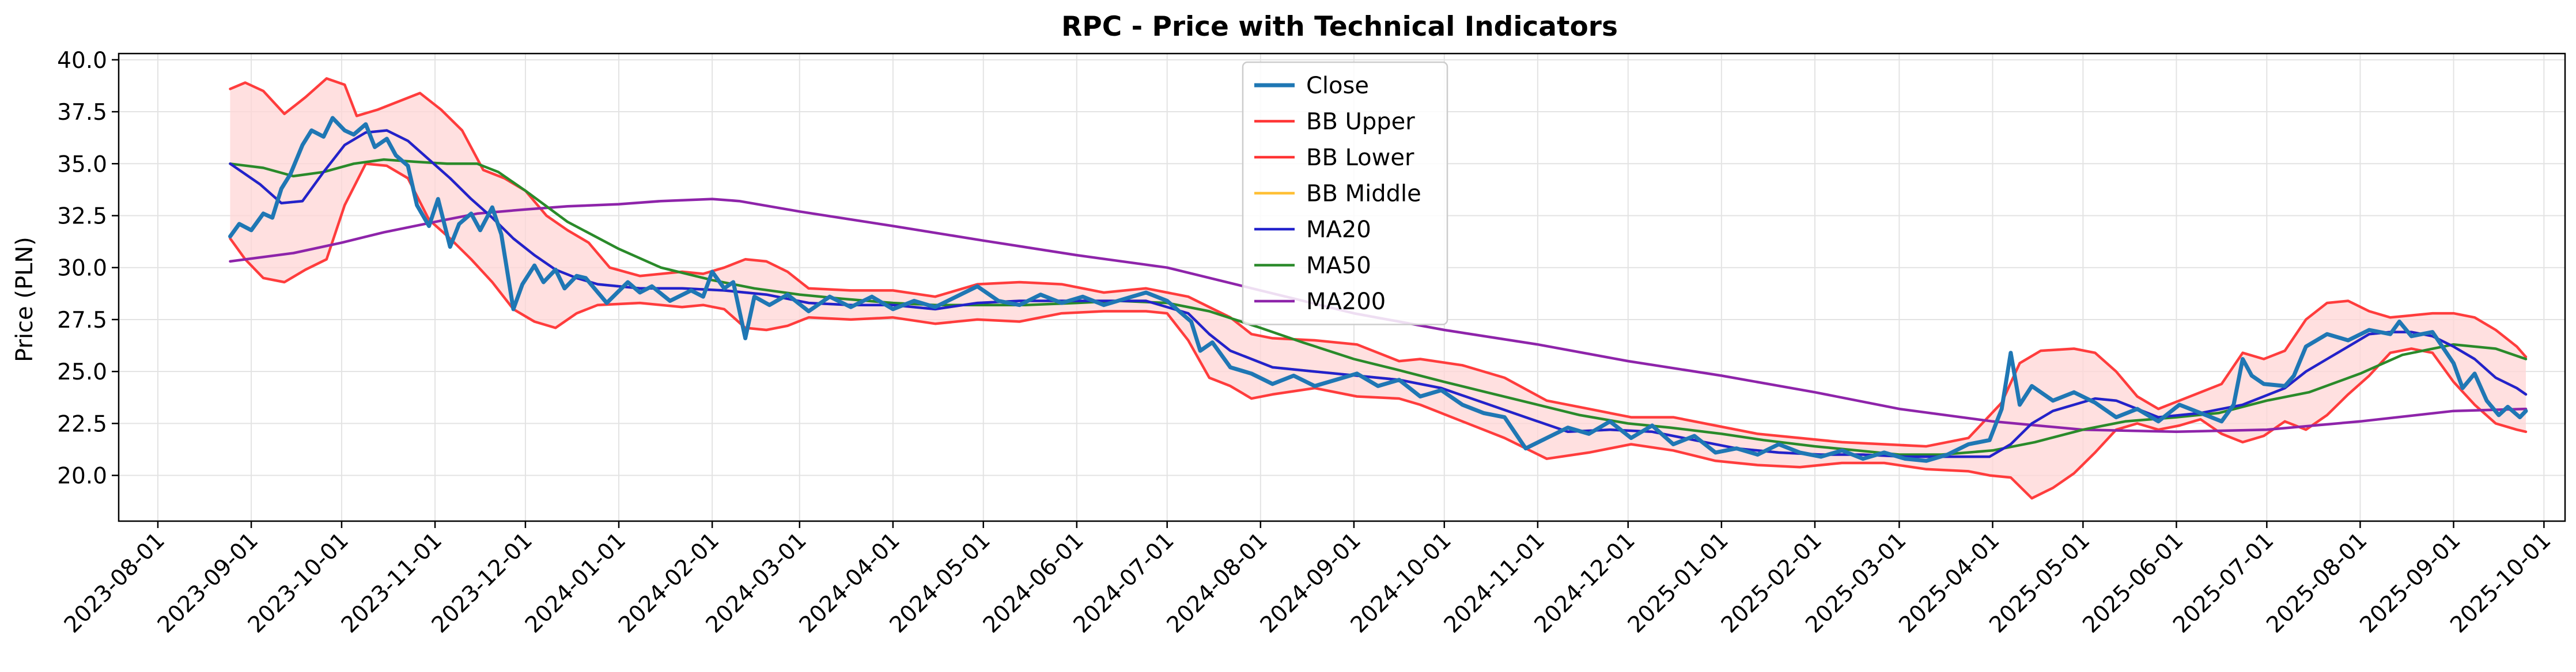 The width and height of the screenshot is (2576, 672). I want to click on legend-box, so click(1345, 193).